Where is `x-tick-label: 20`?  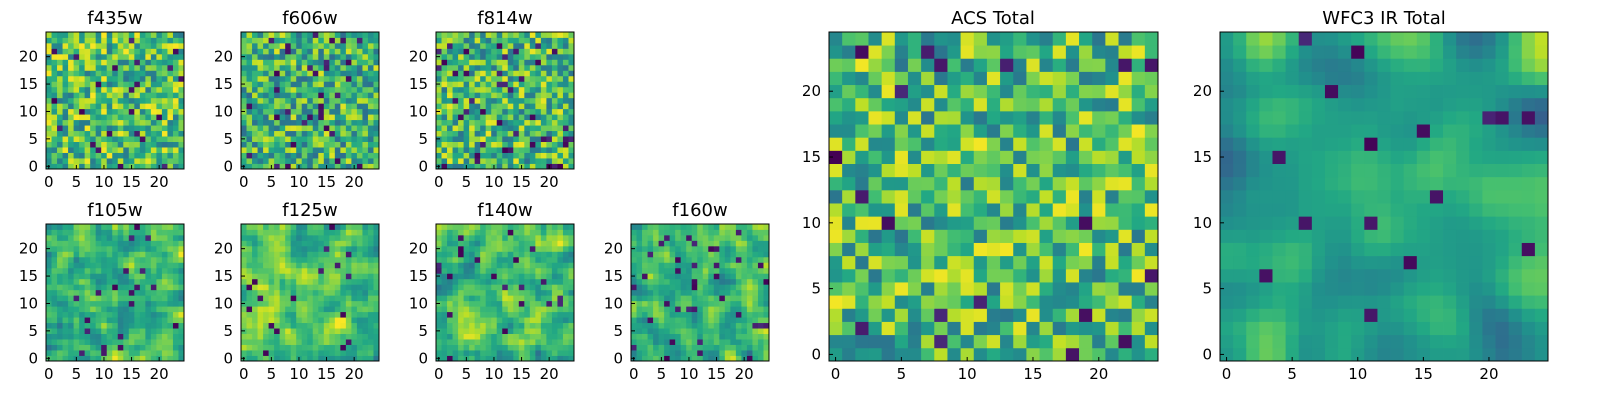
x-tick-label: 20 is located at coordinates (744, 374).